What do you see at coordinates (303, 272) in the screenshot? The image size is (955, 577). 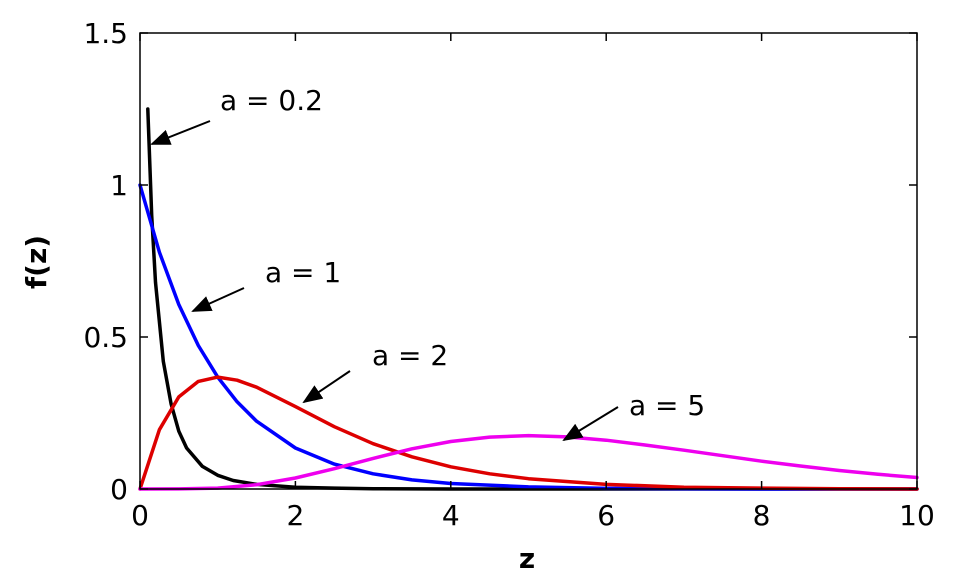 I see `annotation-label: a = 1` at bounding box center [303, 272].